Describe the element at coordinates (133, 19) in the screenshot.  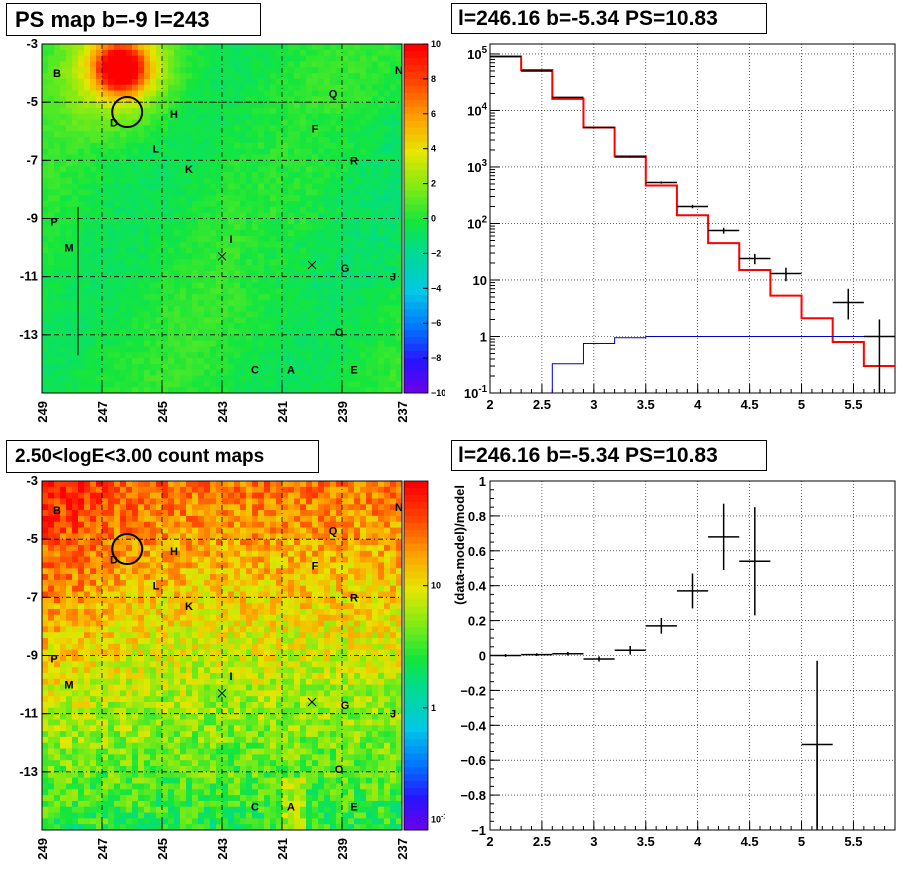
I see `ps-map-title: PS map b=-9 l=243` at that location.